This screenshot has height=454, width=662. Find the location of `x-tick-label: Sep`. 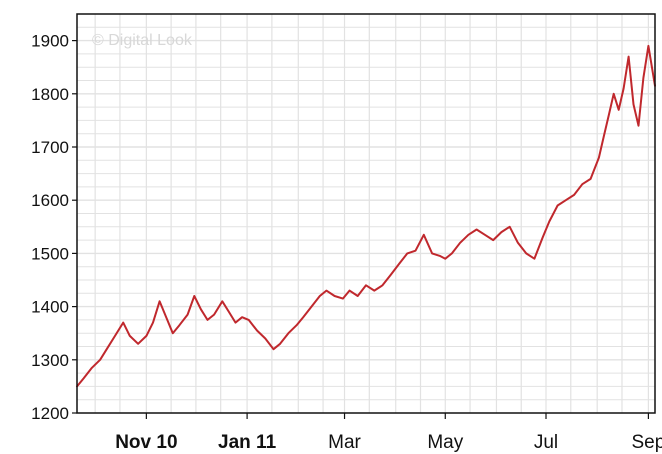

x-tick-label: Sep is located at coordinates (646, 442).